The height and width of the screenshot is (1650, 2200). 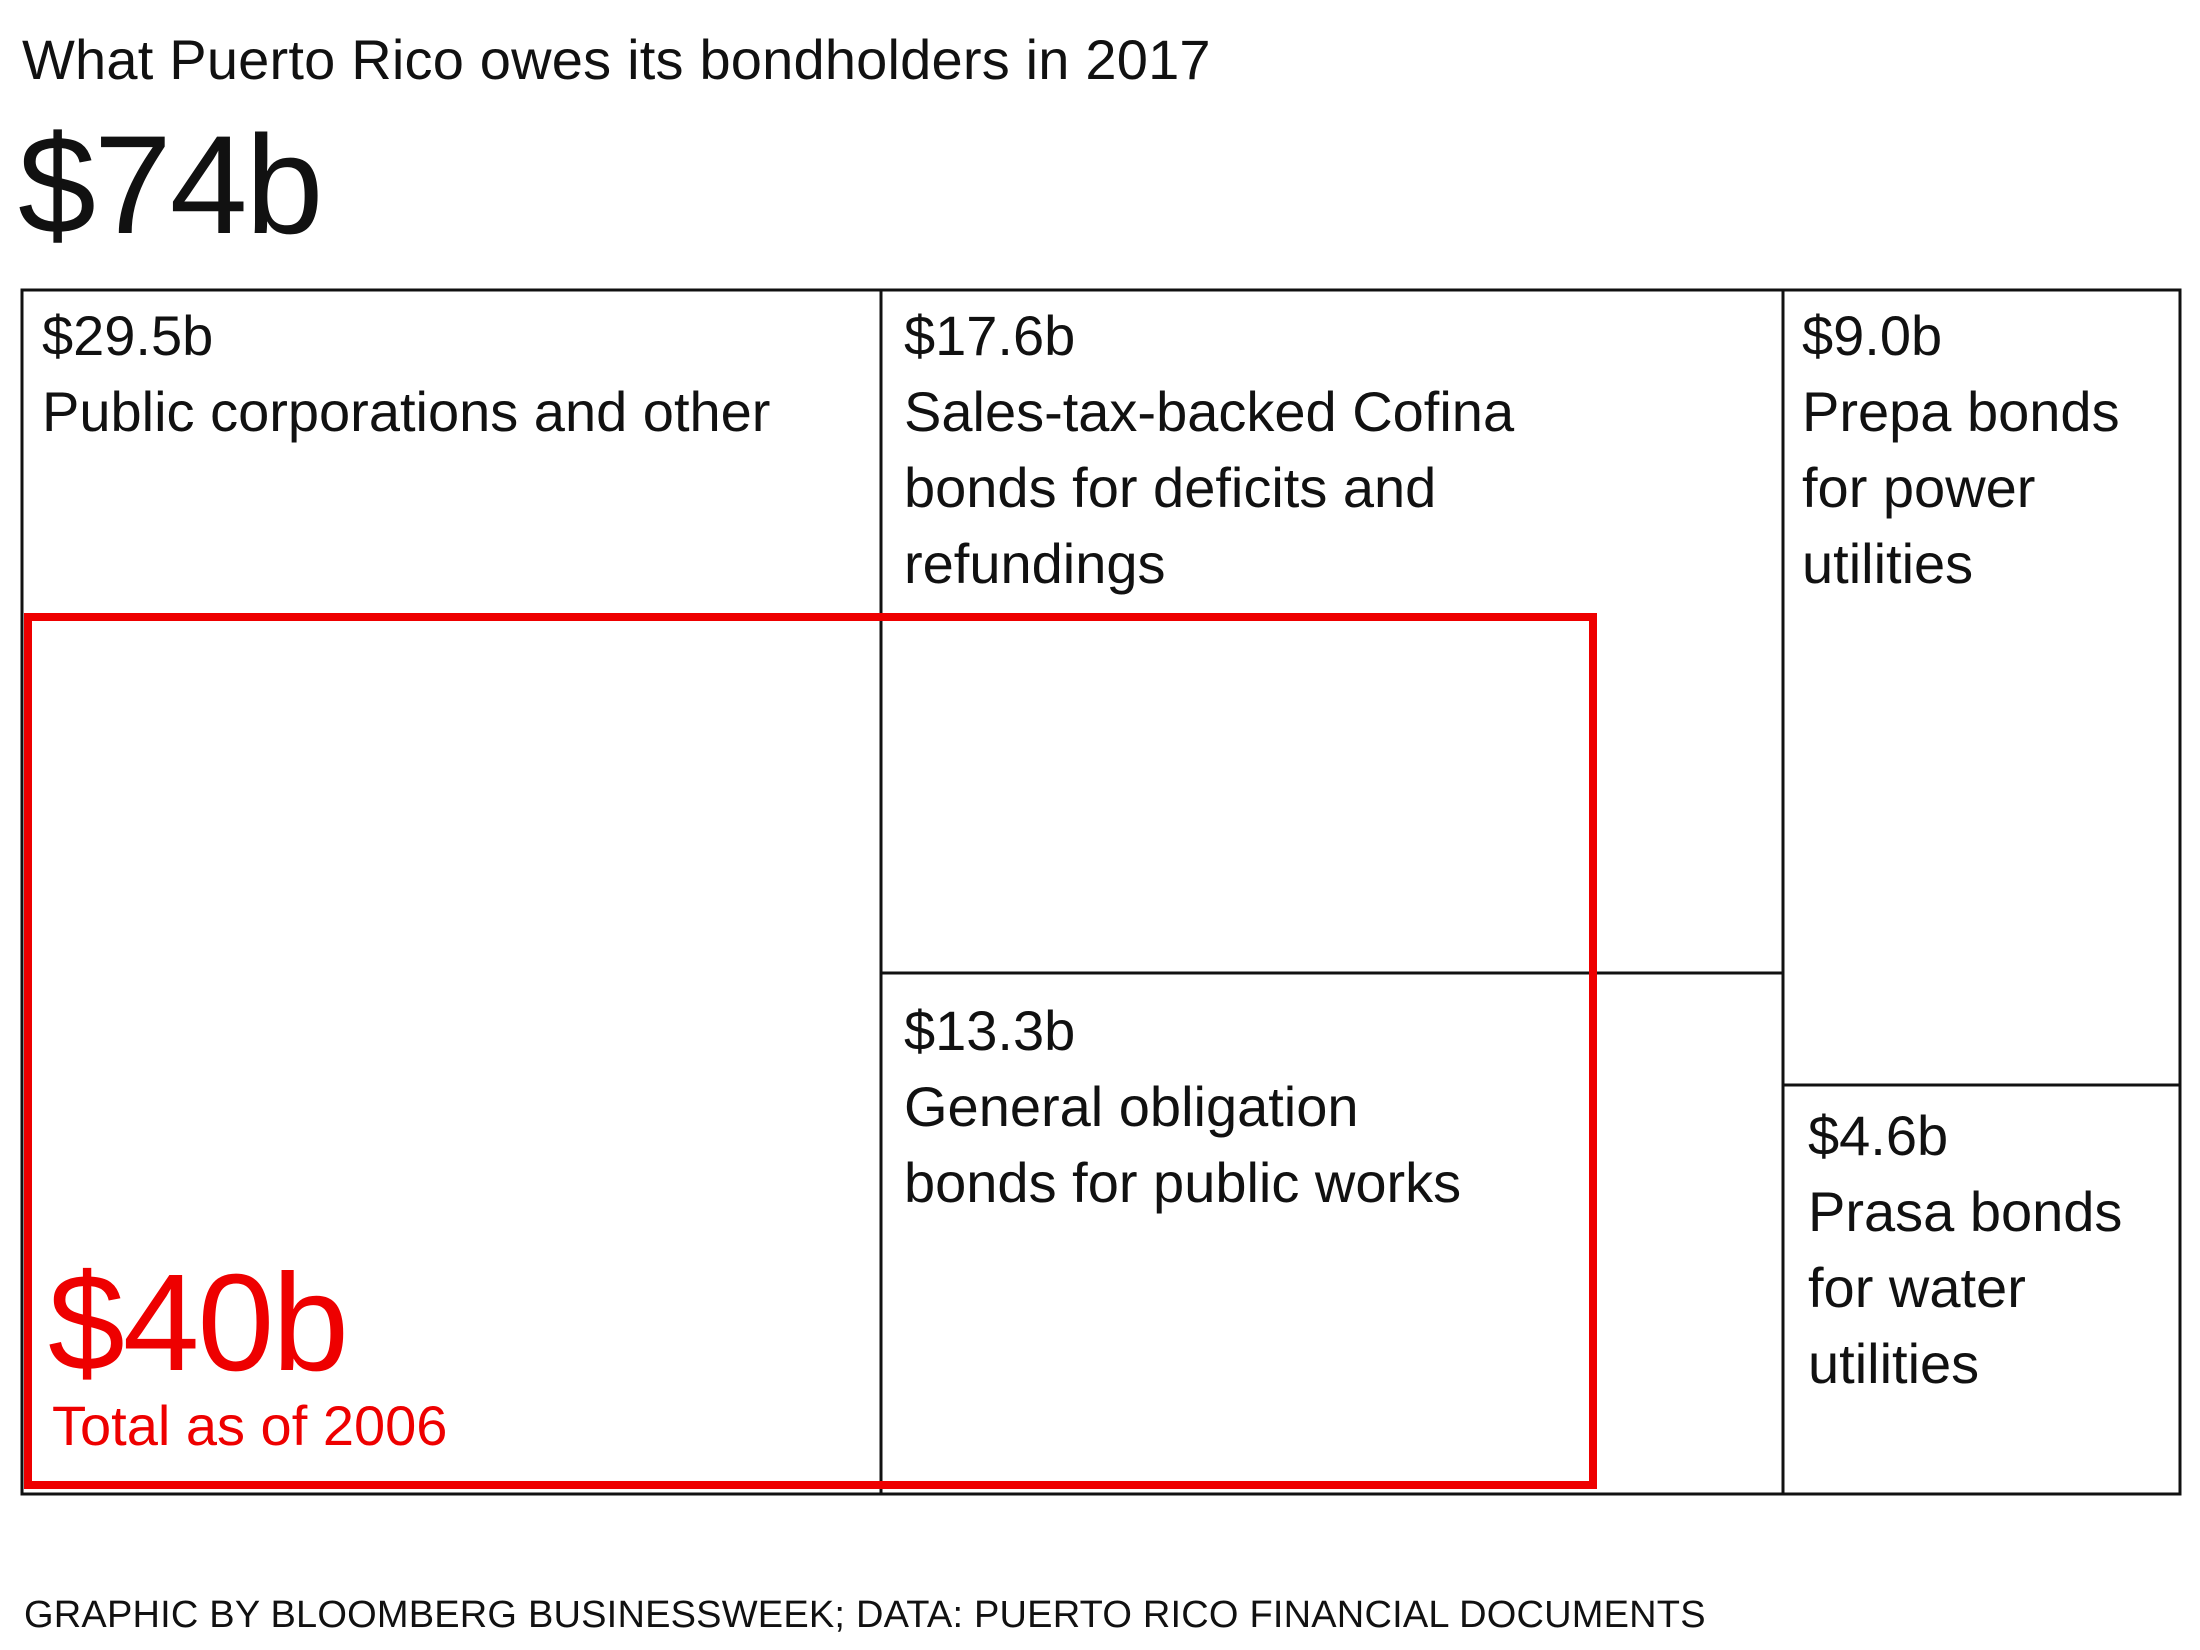 What do you see at coordinates (406, 411) in the screenshot?
I see `segment-category-label: Public corporations and other` at bounding box center [406, 411].